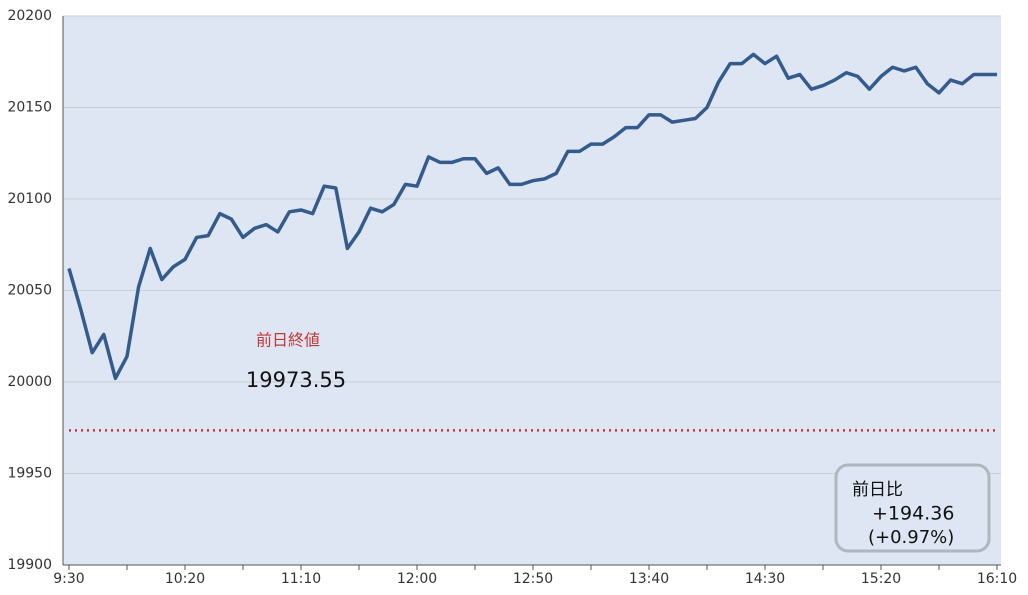 The height and width of the screenshot is (595, 1028). What do you see at coordinates (417, 579) in the screenshot?
I see `x-tick-label: 12:00` at bounding box center [417, 579].